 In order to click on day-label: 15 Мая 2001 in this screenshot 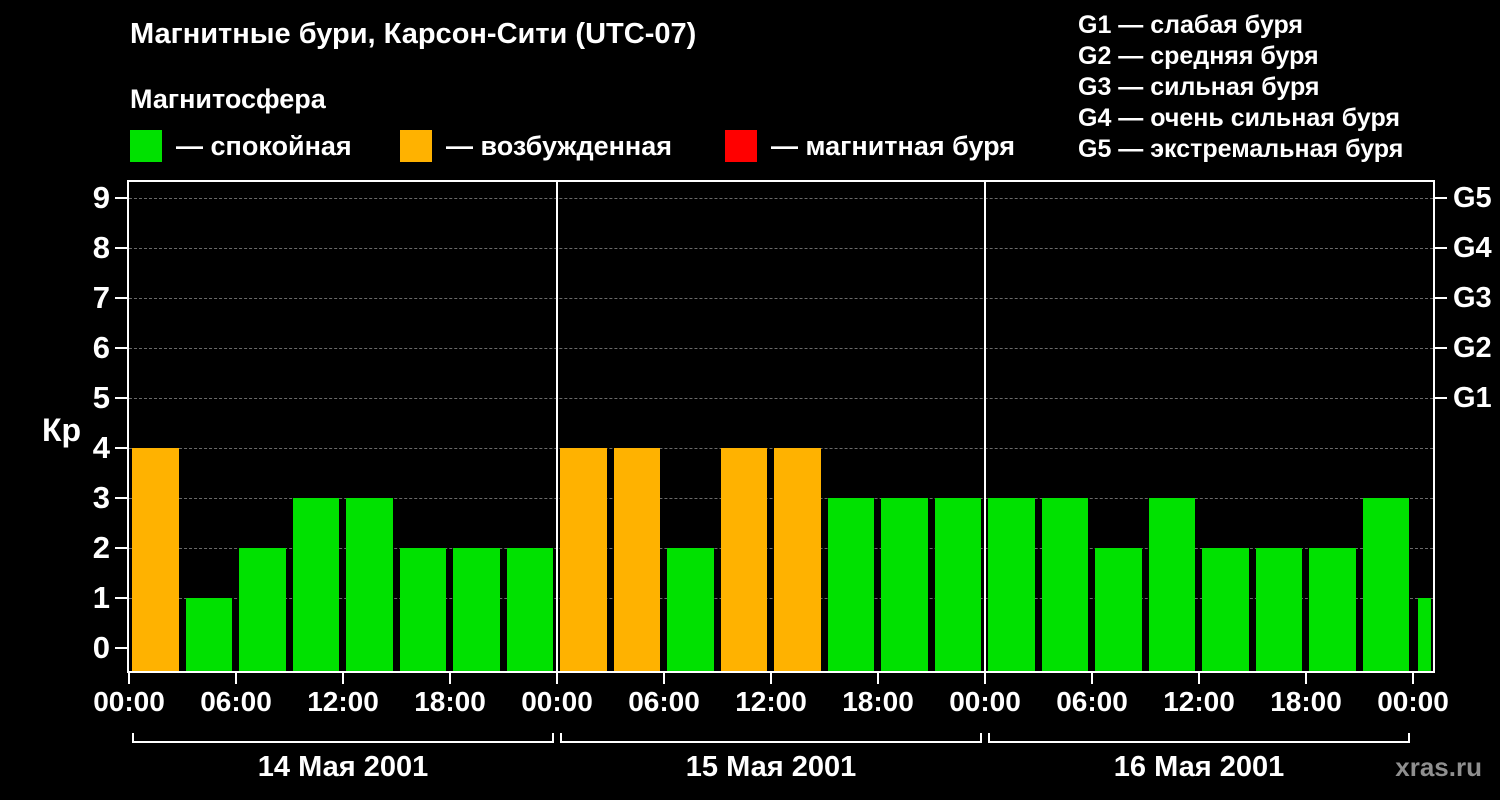, I will do `click(771, 767)`.